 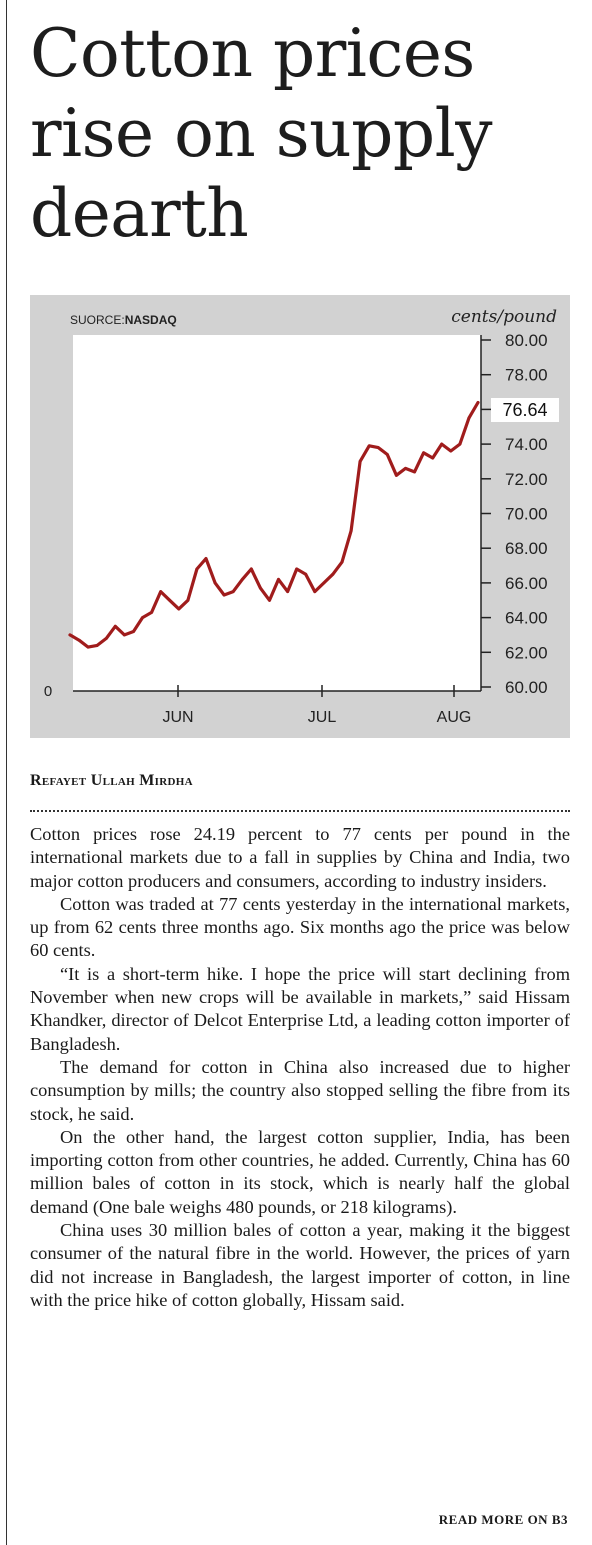 What do you see at coordinates (322, 717) in the screenshot?
I see `x-tick-label: JUL` at bounding box center [322, 717].